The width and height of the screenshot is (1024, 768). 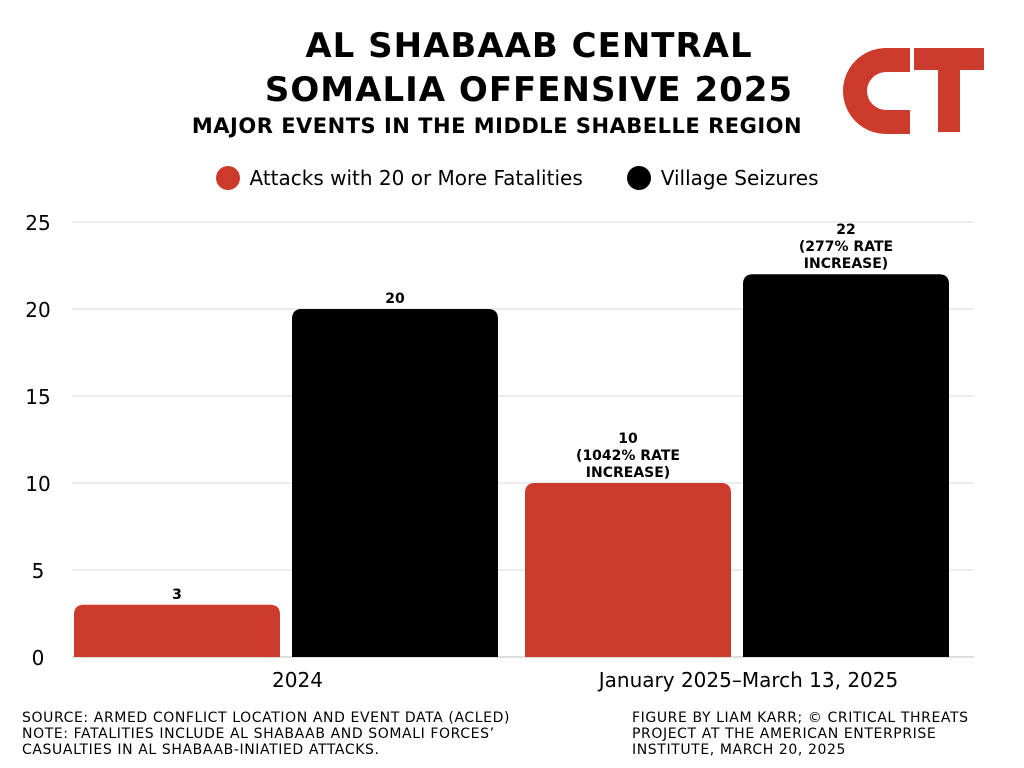 What do you see at coordinates (846, 247) in the screenshot?
I see `data-label: (277% RATE` at bounding box center [846, 247].